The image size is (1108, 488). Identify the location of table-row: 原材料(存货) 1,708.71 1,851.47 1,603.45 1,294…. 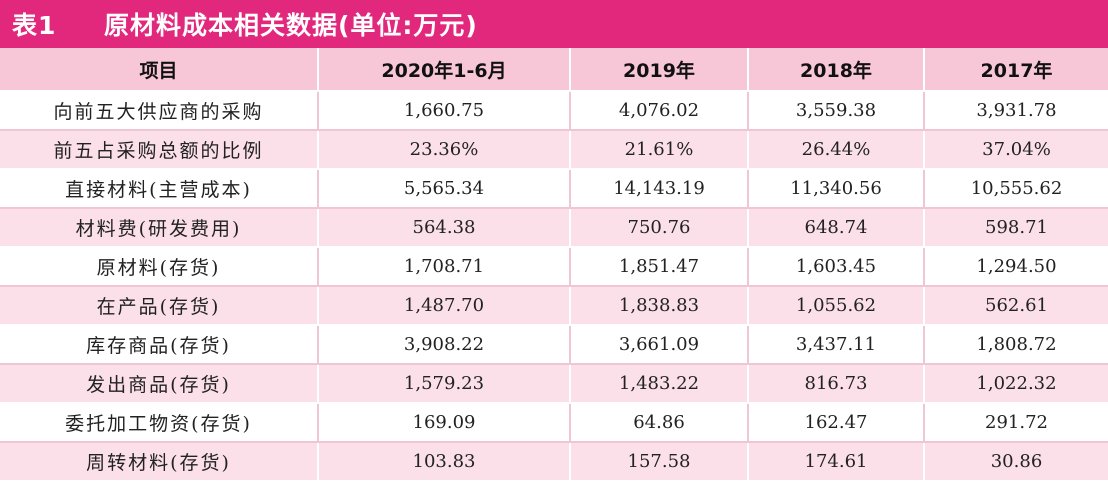
(554, 267).